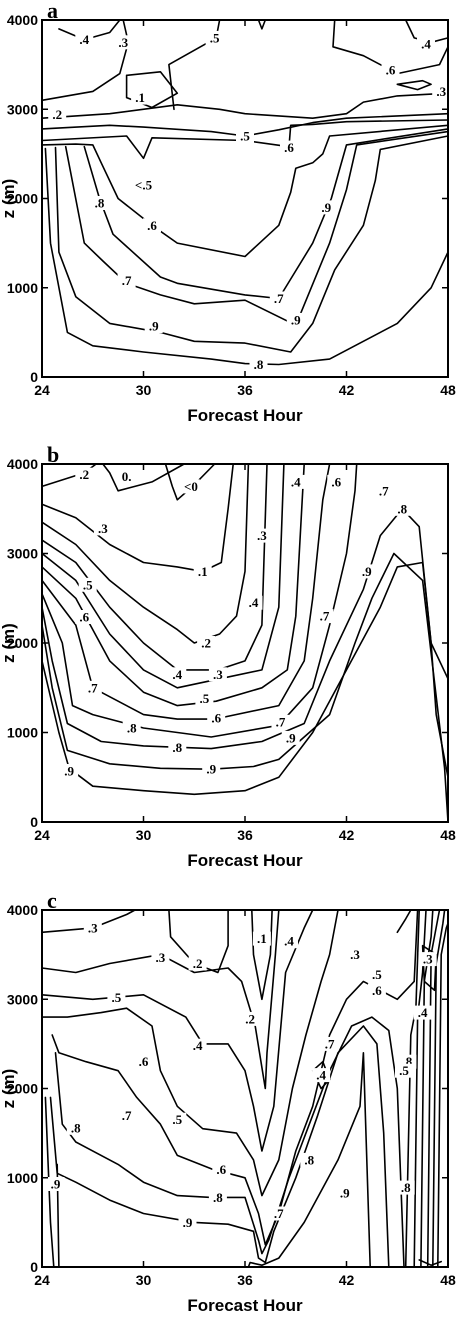 This screenshot has height=1323, width=466. I want to click on x-tick-label: 36, so click(245, 1280).